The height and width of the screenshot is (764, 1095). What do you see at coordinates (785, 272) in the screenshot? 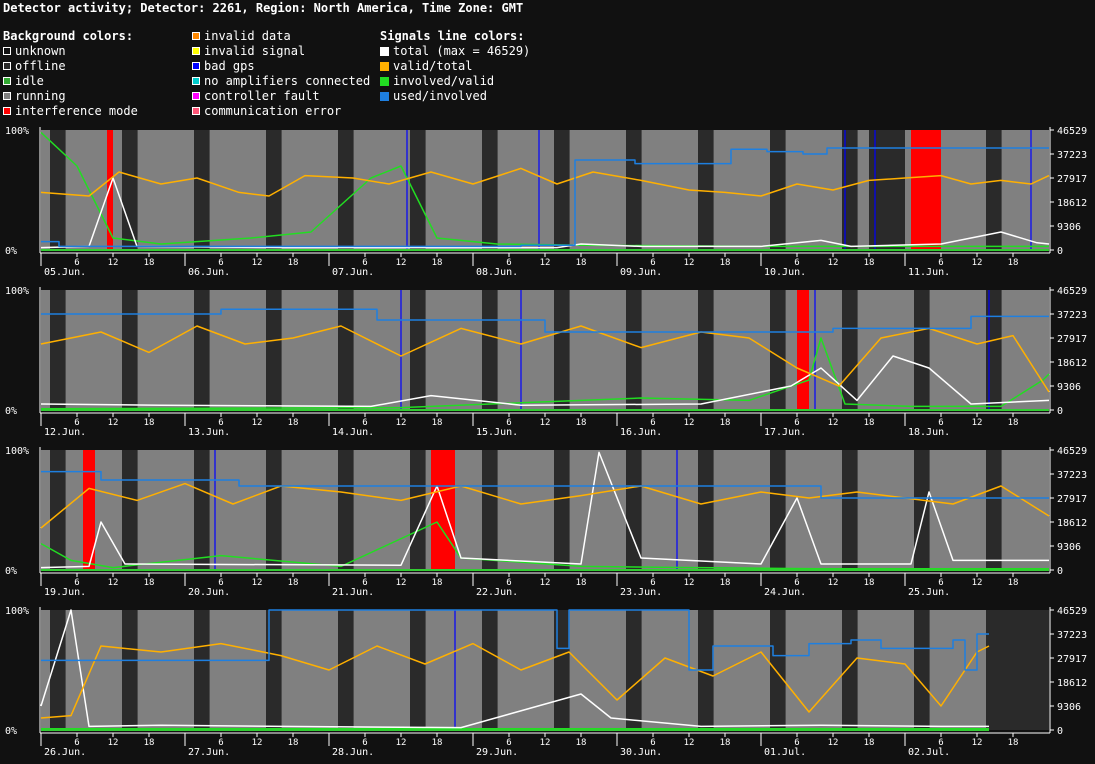
I see `day-label: 10.Jun.` at bounding box center [785, 272].